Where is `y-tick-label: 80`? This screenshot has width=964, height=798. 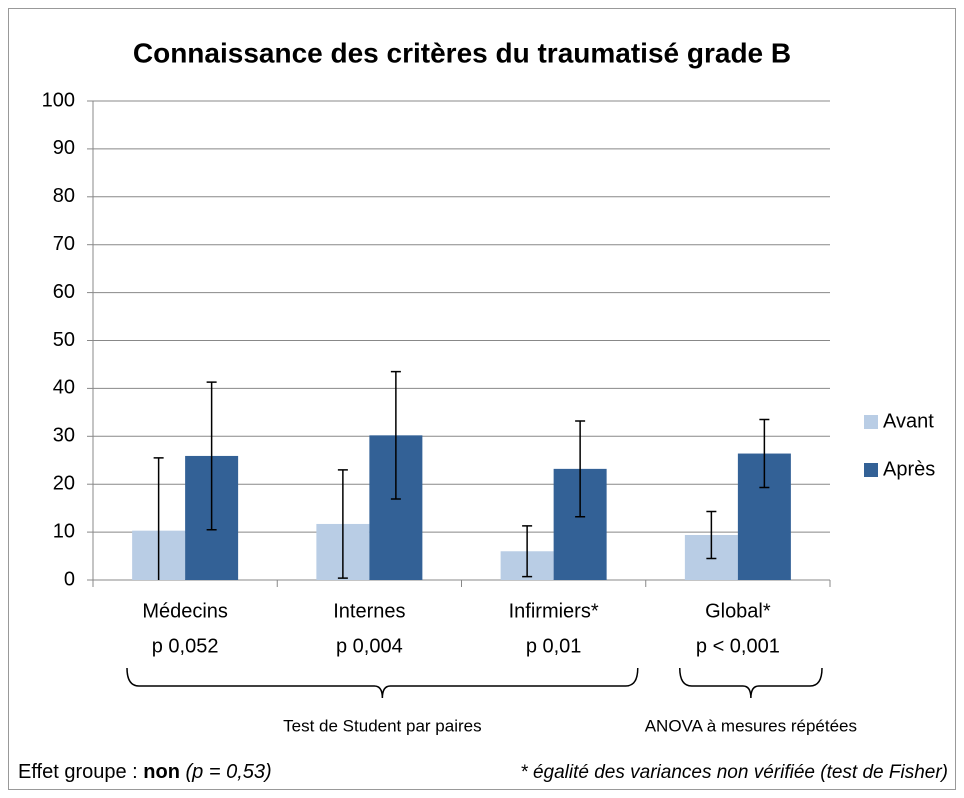
y-tick-label: 80 is located at coordinates (64, 196).